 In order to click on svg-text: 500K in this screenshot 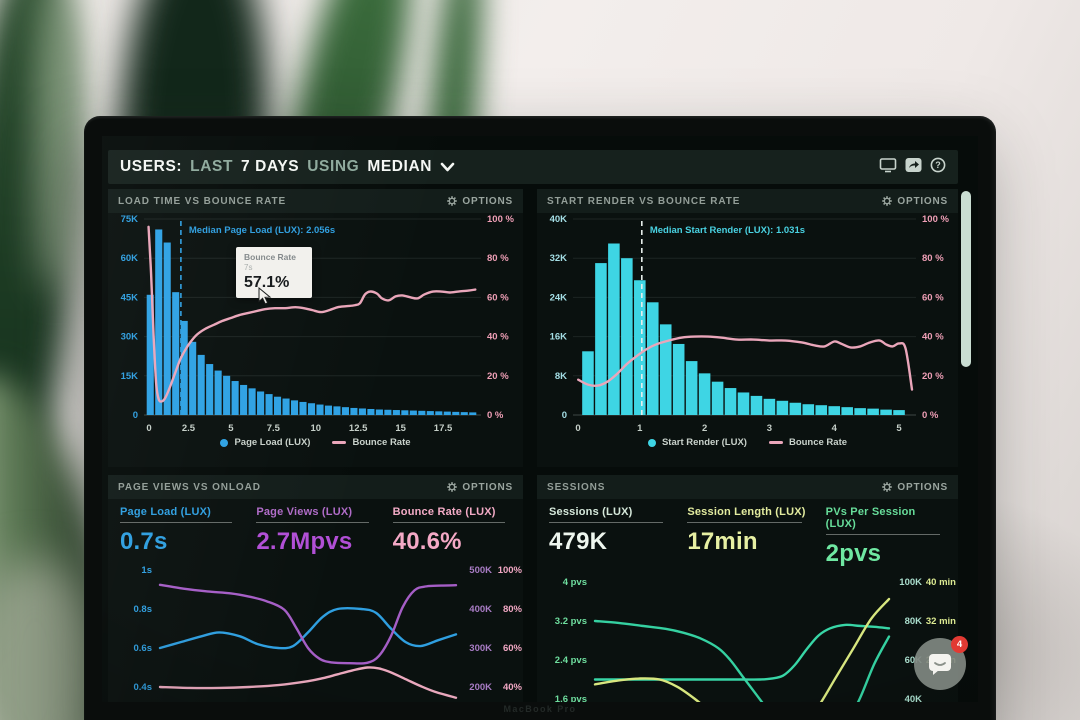, I will do `click(480, 570)`.